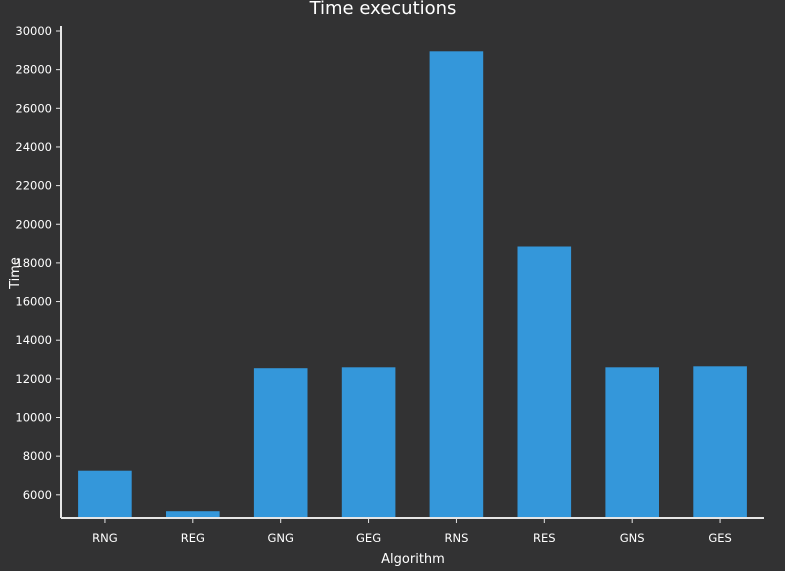 This screenshot has height=571, width=785. What do you see at coordinates (33, 186) in the screenshot?
I see `y-tick-label: 22000` at bounding box center [33, 186].